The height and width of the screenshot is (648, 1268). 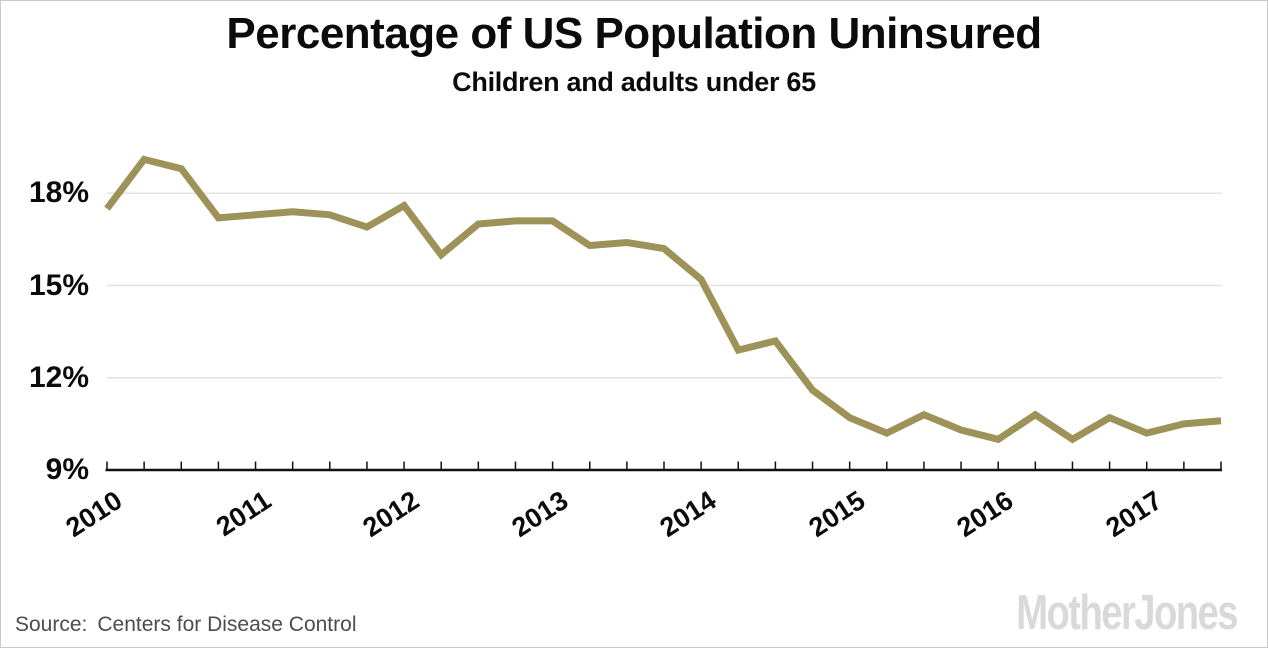 What do you see at coordinates (634, 33) in the screenshot?
I see `chart-title: Percentage of US Population Uninsured` at bounding box center [634, 33].